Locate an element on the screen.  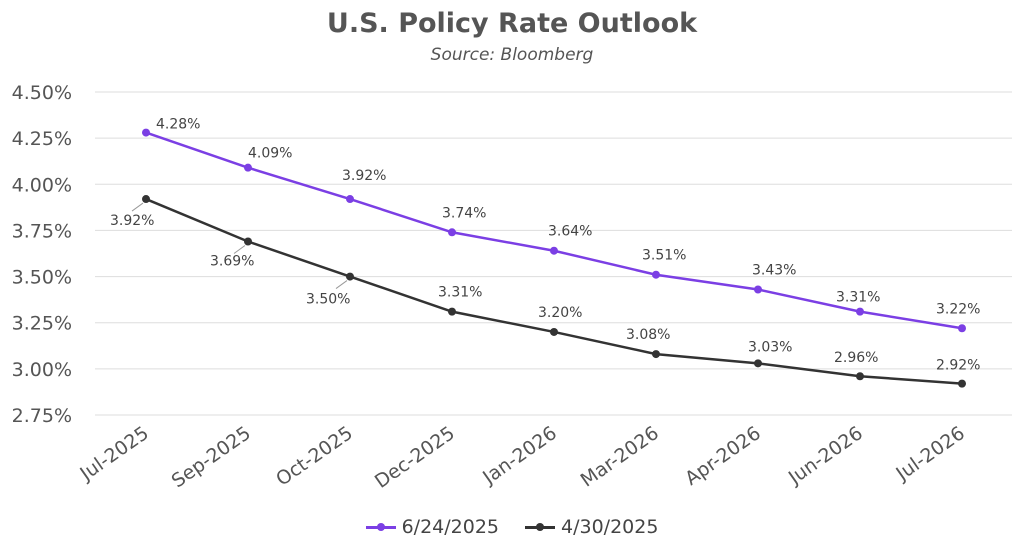
x-tick-label: Jul-2026 is located at coordinates (929, 453).